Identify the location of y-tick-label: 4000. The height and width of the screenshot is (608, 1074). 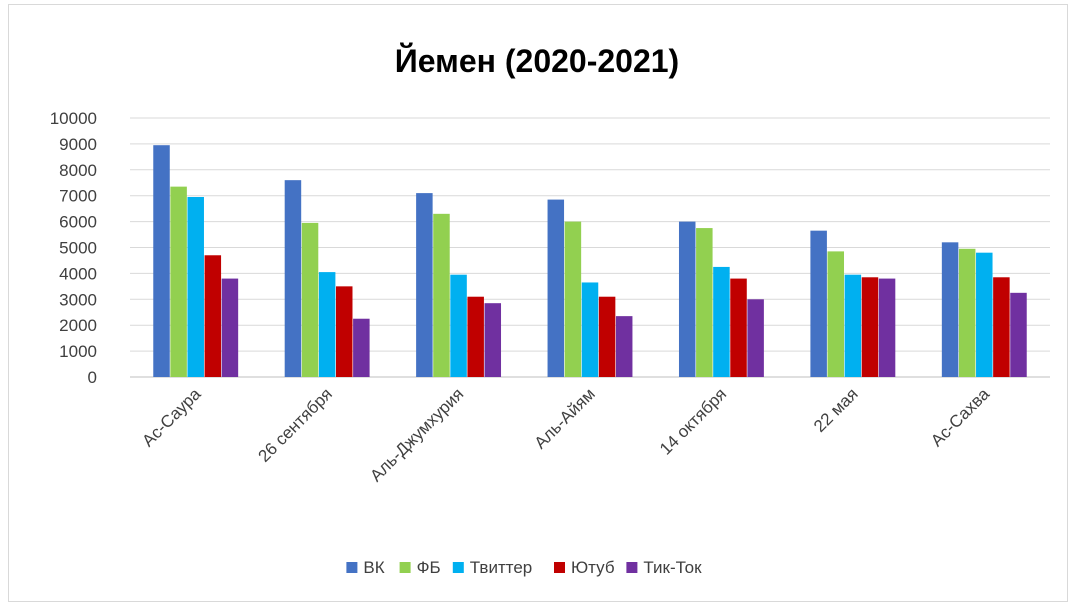
(78, 273).